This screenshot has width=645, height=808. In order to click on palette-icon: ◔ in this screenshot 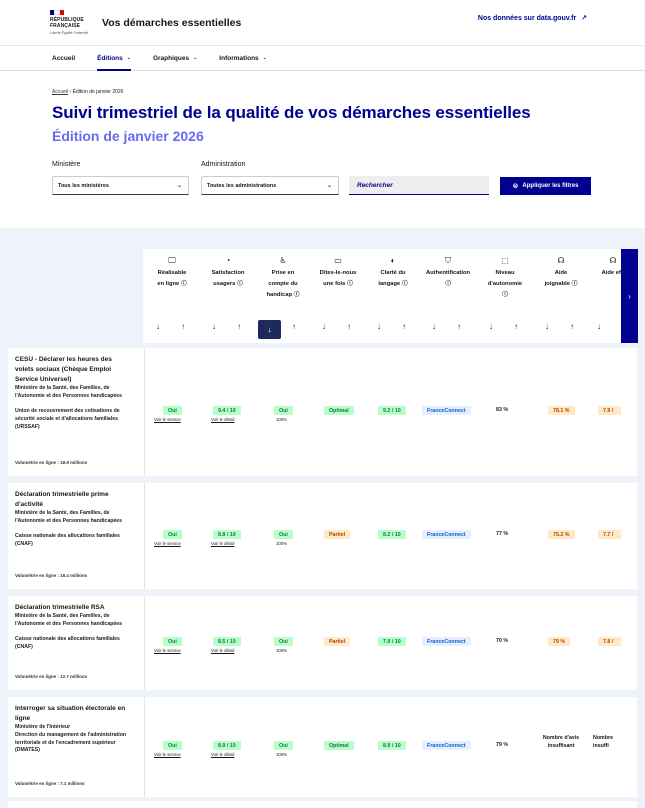, I will do `click(228, 260)`.